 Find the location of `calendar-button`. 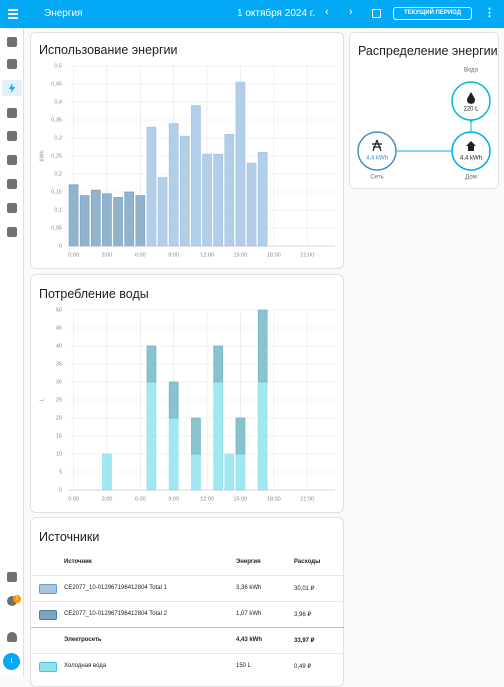

calendar-button is located at coordinates (376, 13).